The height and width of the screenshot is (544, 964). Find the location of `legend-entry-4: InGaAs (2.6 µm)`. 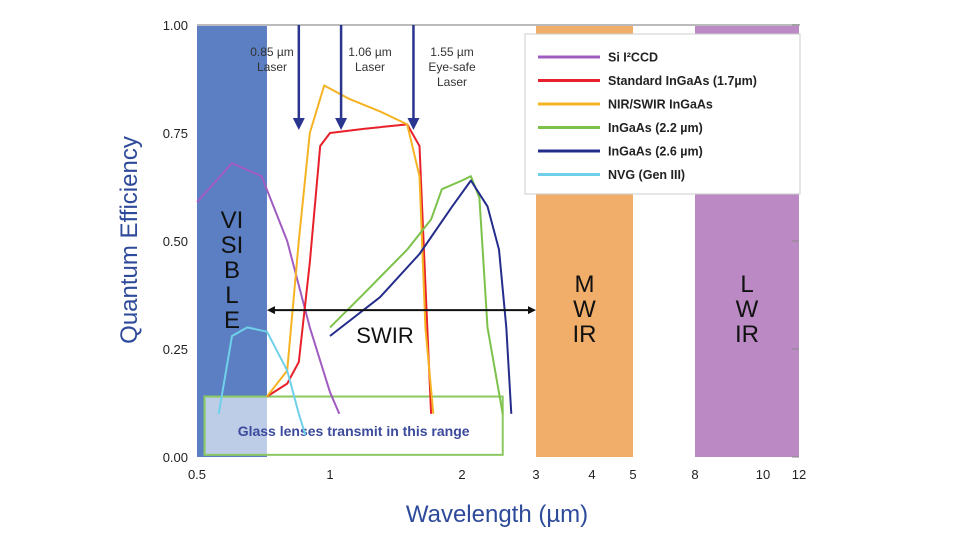

legend-entry-4: InGaAs (2.6 µm) is located at coordinates (655, 152).